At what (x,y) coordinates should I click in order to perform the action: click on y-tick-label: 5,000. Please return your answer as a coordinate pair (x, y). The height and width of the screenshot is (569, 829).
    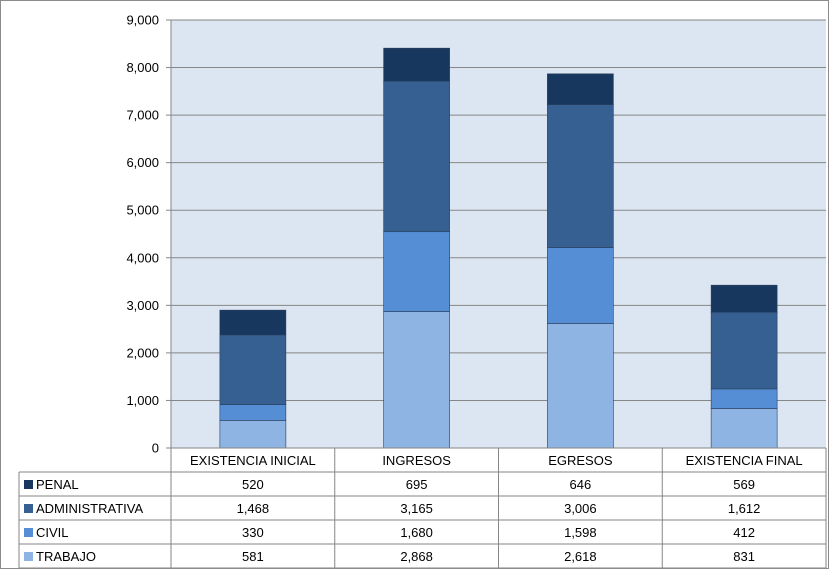
    Looking at the image, I should click on (142, 210).